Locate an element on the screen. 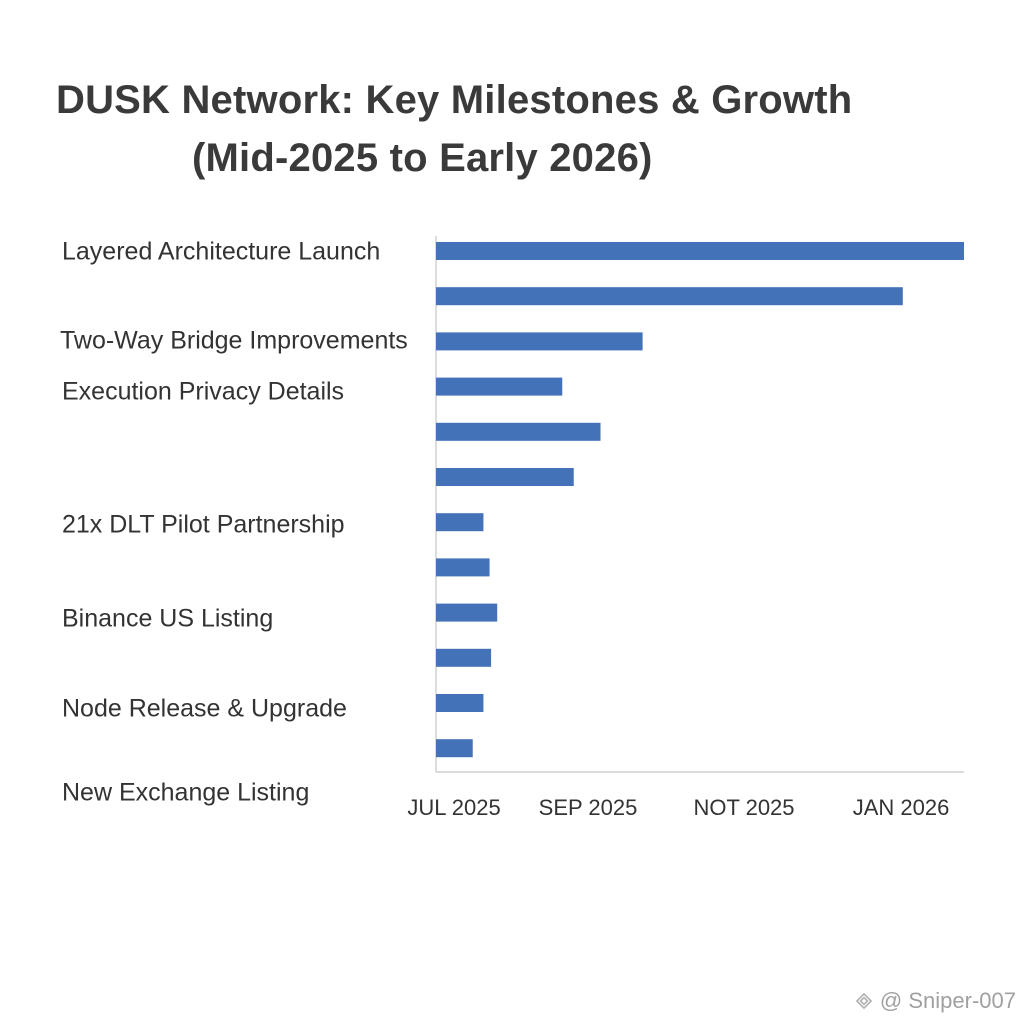 This screenshot has height=1024, width=1024. x-tick-label-group: JUL 2025 SEP 2025 NOT 2025 JAN 2026 is located at coordinates (678, 807).